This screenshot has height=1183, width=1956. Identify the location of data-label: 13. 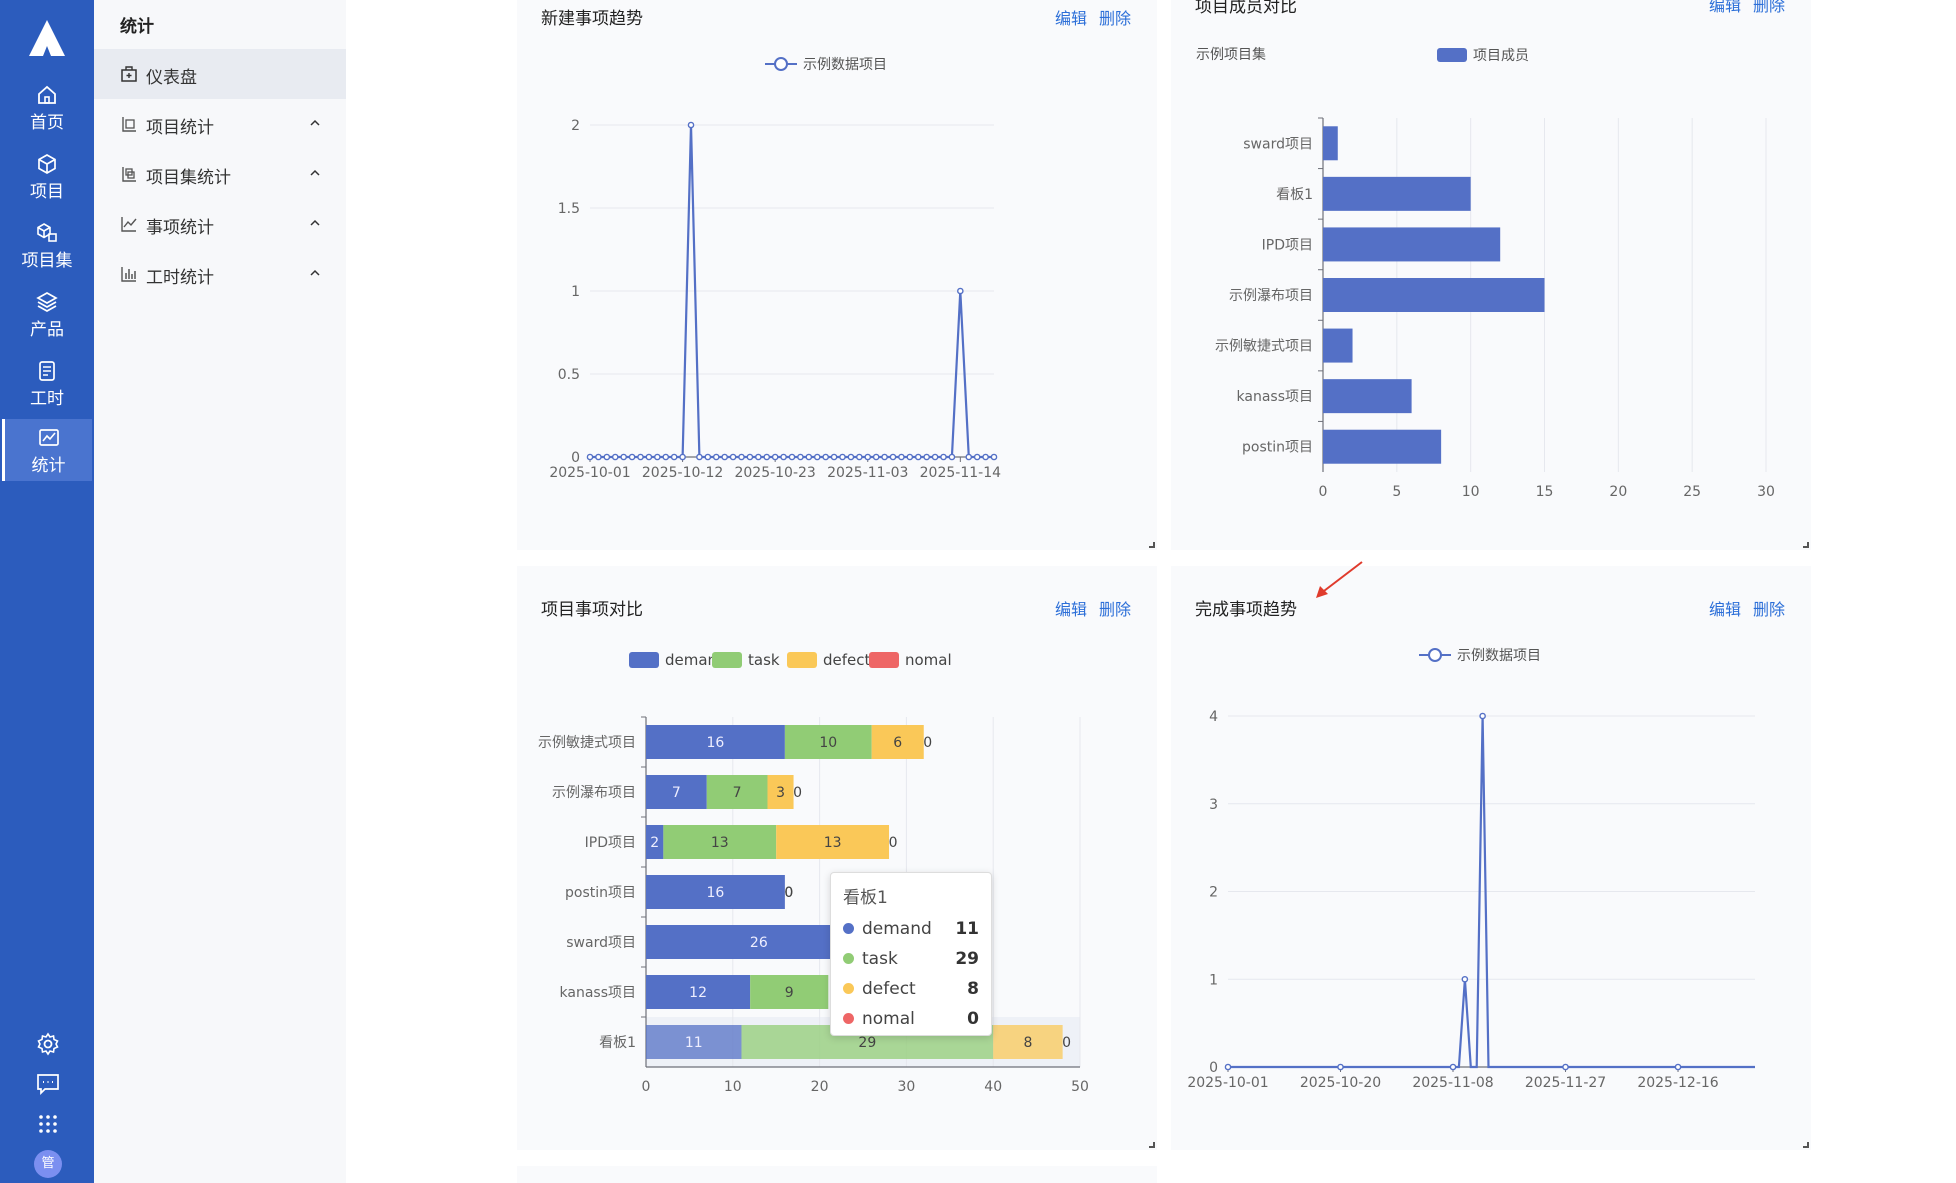
(720, 843).